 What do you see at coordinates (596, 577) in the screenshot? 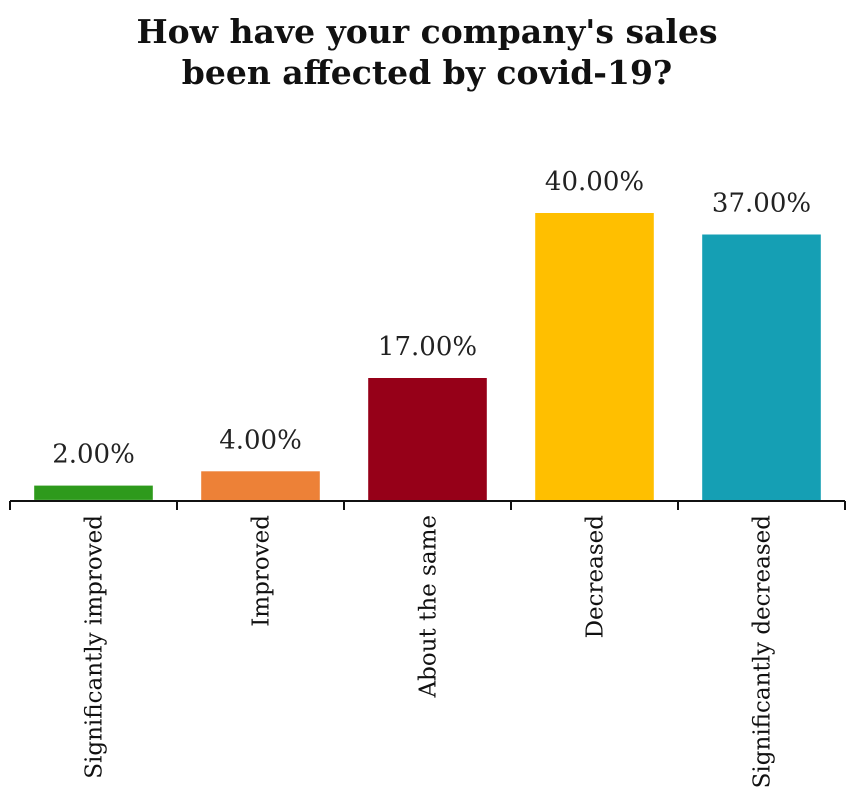
I see `x-tick-label: Decreased` at bounding box center [596, 577].